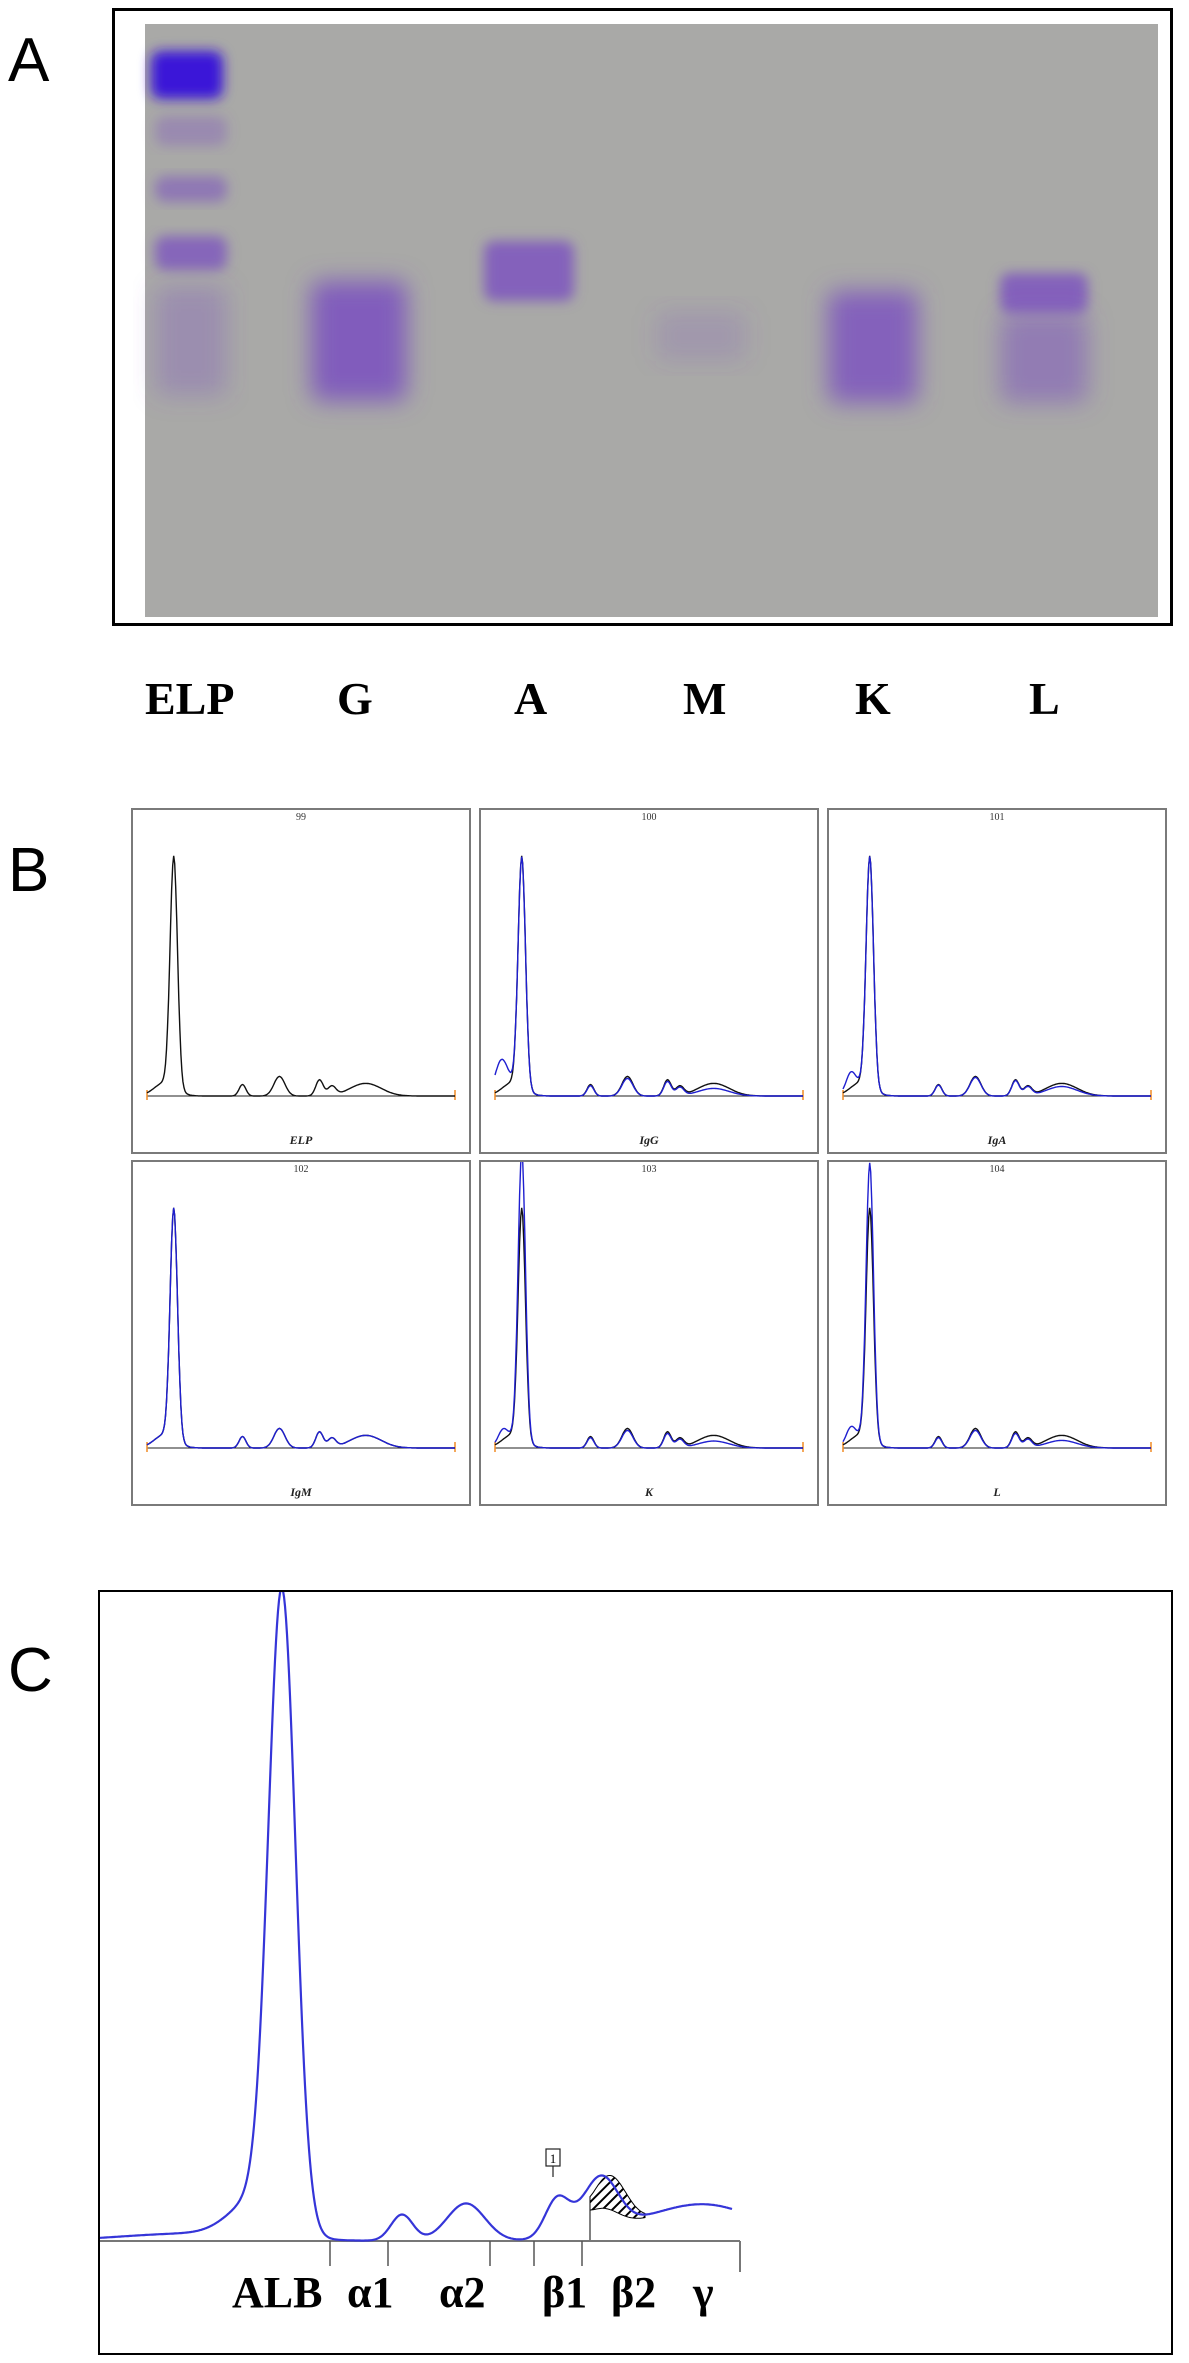  Describe the element at coordinates (301, 1492) in the screenshot. I see `scan-label: IgM` at that location.